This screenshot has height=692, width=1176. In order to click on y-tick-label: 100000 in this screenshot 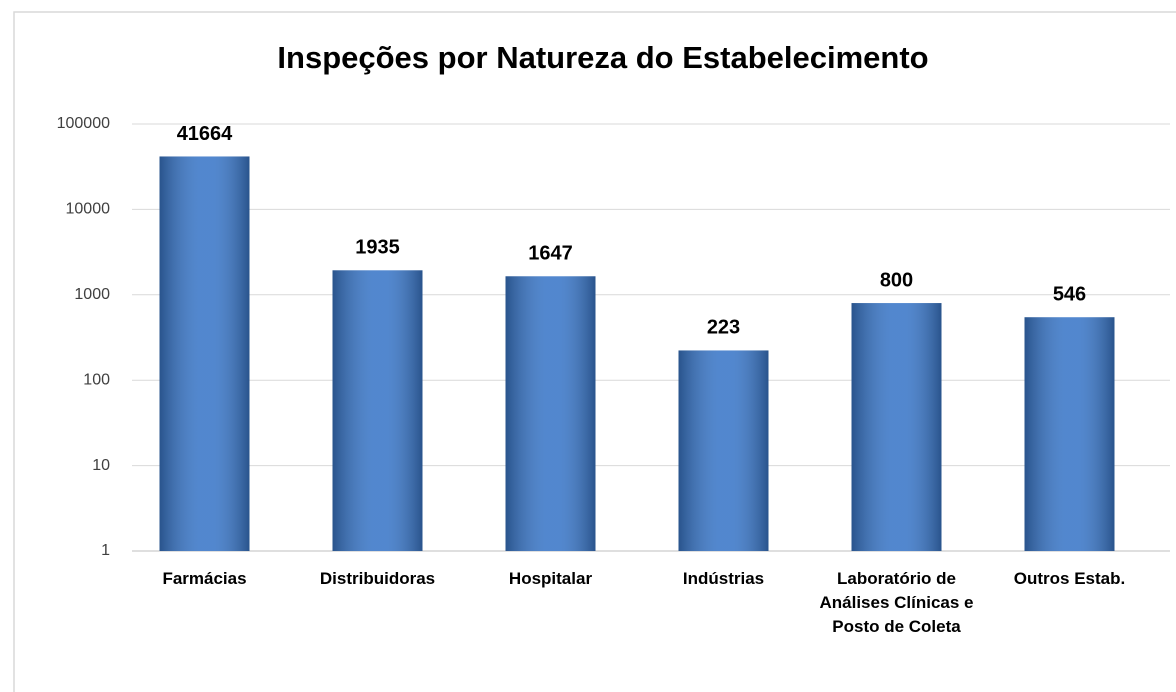, I will do `click(83, 123)`.